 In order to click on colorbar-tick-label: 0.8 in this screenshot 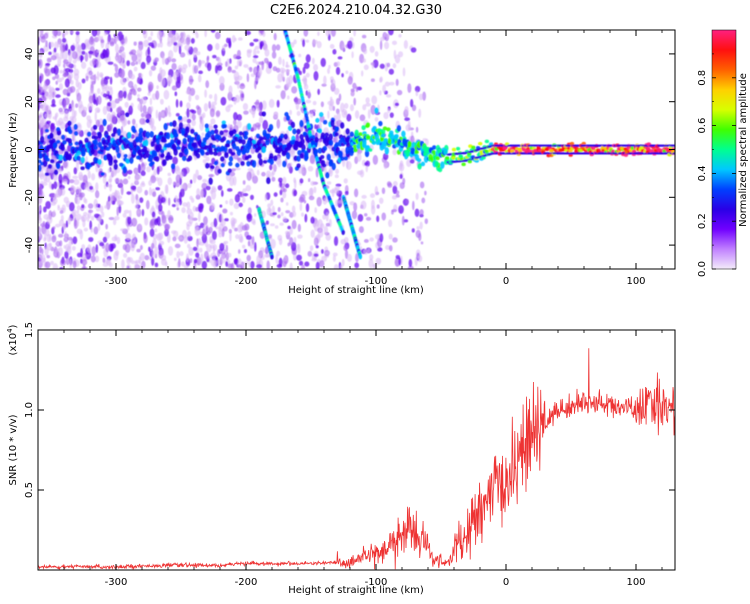, I will do `click(702, 78)`.